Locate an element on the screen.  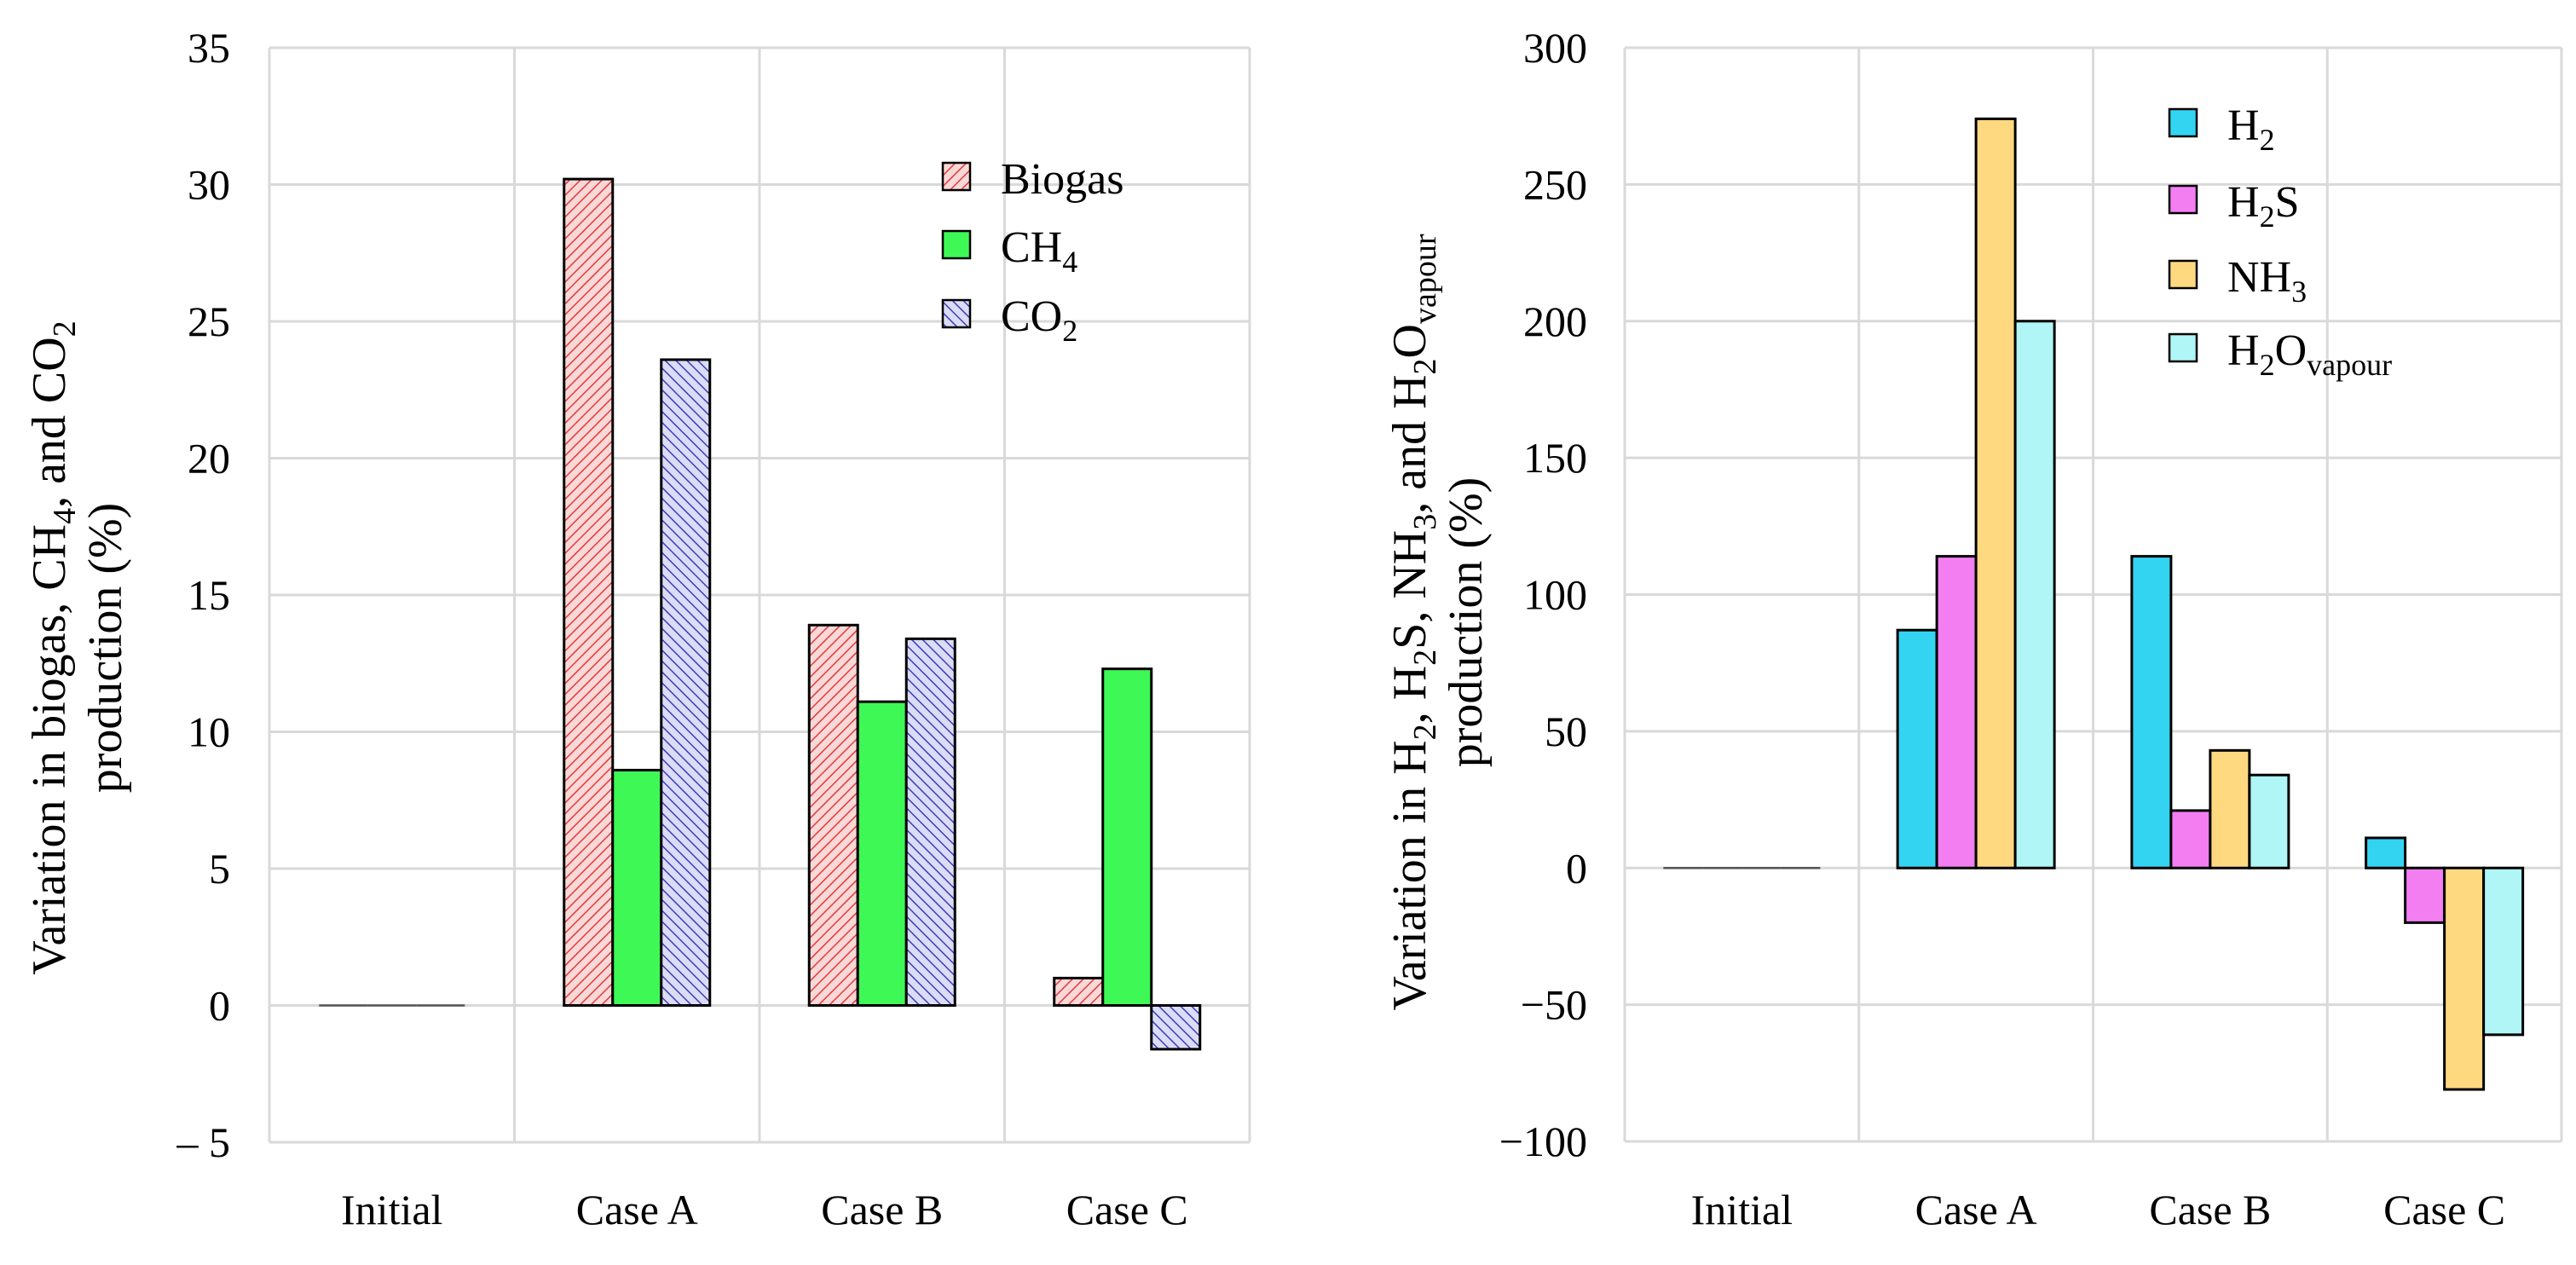
bar-h2-case-b is located at coordinates (2151, 712).